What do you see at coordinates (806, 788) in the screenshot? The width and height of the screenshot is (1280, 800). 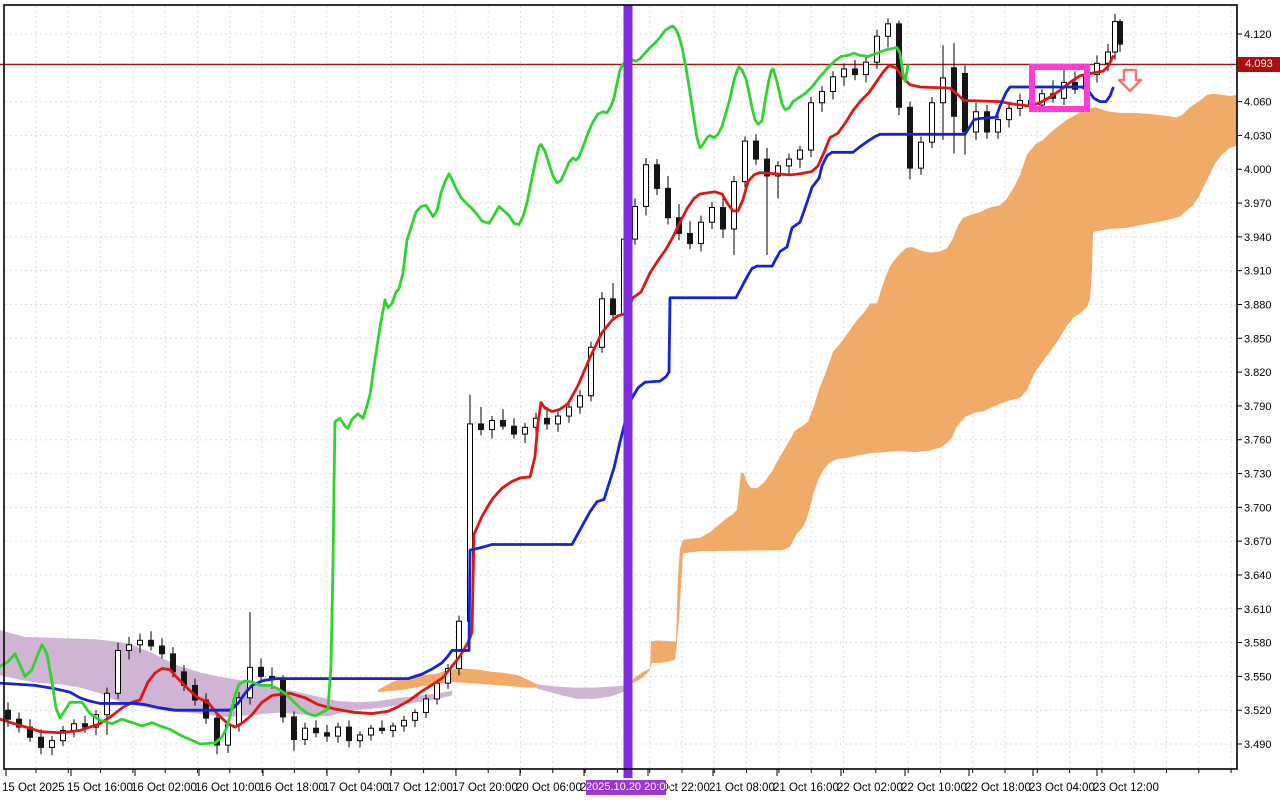 I see `time-axis-label: 21 Oct 16:00` at bounding box center [806, 788].